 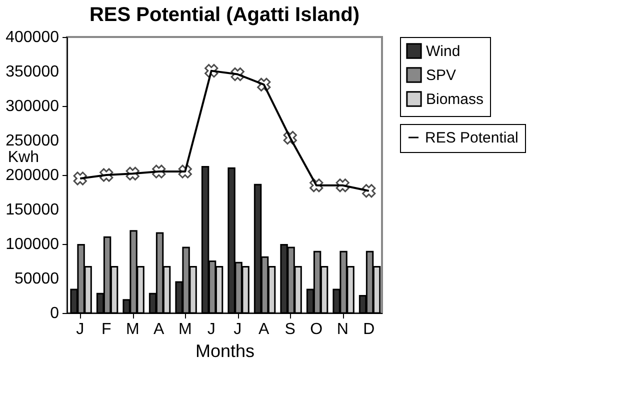 I want to click on y-tick-label: 150000, so click(x=33, y=210).